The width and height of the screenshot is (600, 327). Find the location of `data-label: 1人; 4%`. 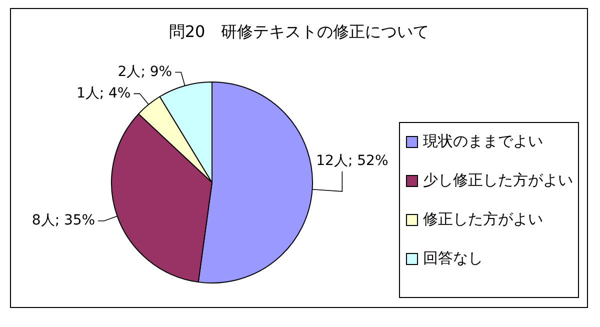

data-label: 1人; 4% is located at coordinates (103, 93).